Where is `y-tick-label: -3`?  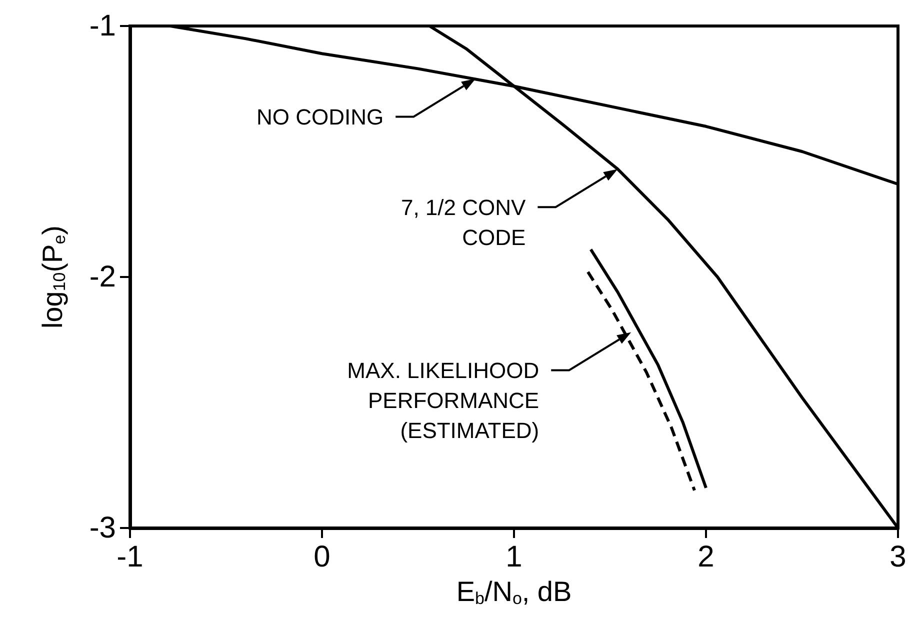
y-tick-label: -3 is located at coordinates (102, 528).